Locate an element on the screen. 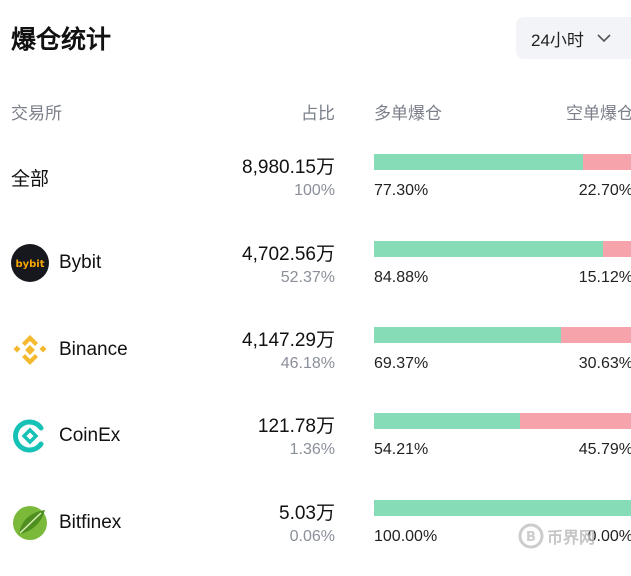 The width and height of the screenshot is (631, 576). liquidation-amount: 4,147.29万 is located at coordinates (288, 340).